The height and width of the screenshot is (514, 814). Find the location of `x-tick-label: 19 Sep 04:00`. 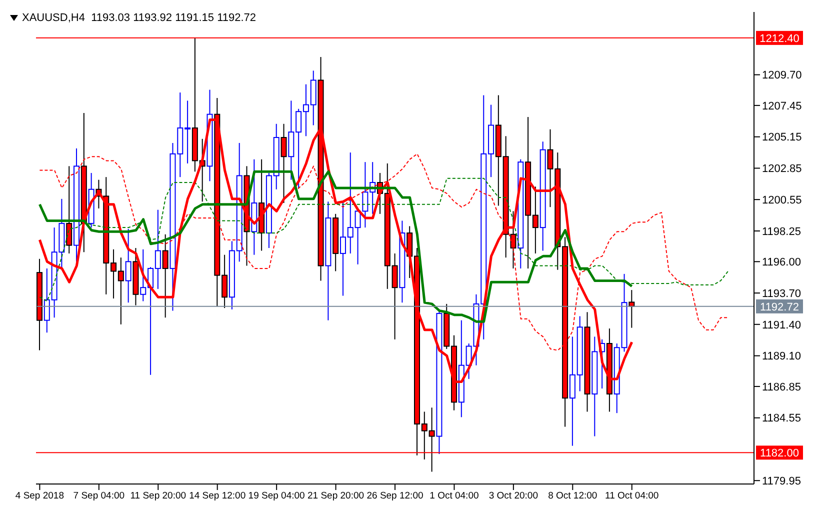

x-tick-label: 19 Sep 04:00 is located at coordinates (276, 496).